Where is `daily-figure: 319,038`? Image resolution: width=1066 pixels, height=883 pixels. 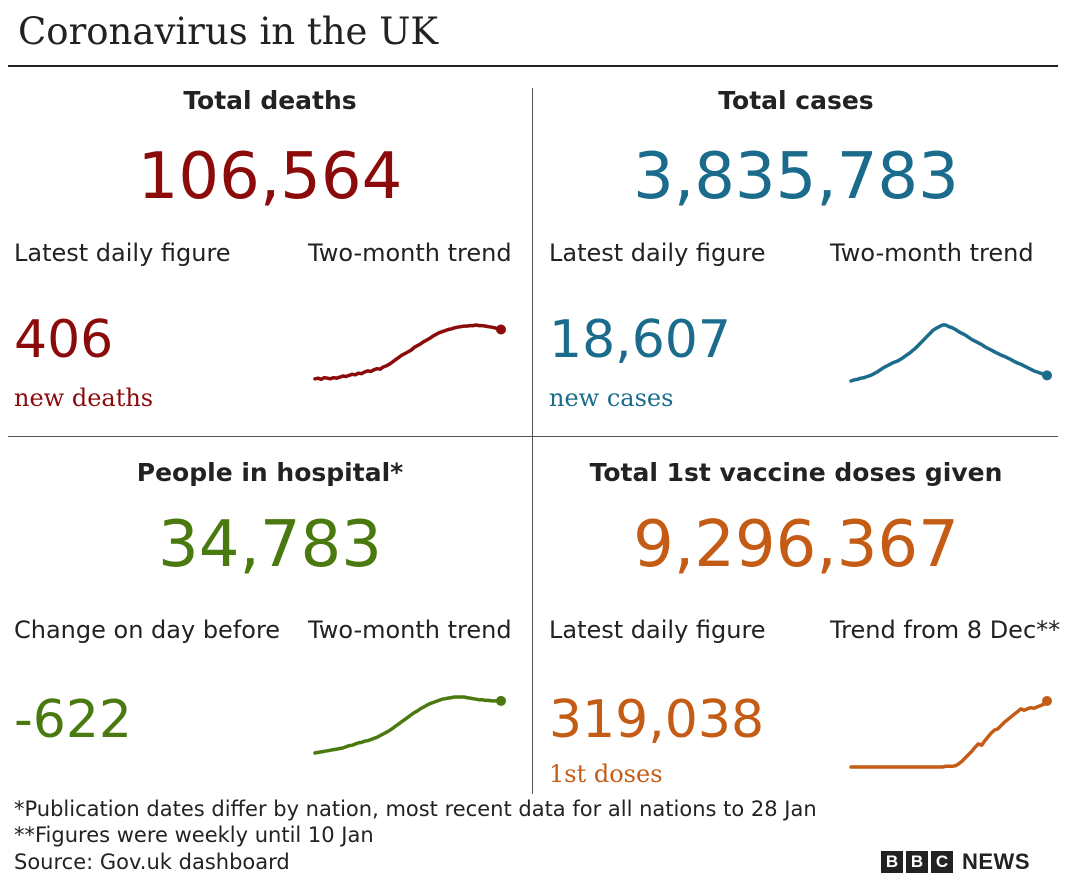
daily-figure: 319,038 is located at coordinates (657, 720).